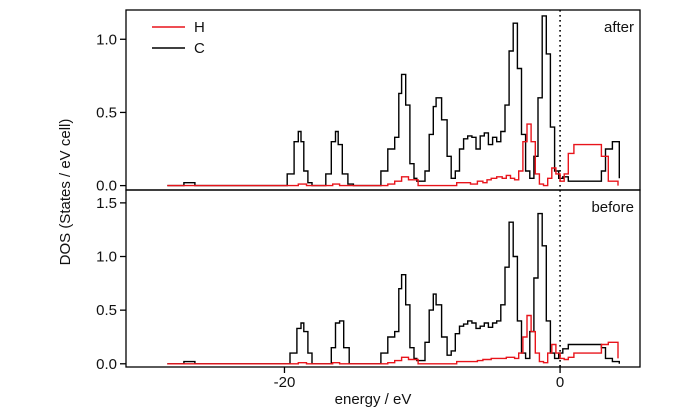 This screenshot has width=700, height=416. I want to click on panel-label: before, so click(612, 207).